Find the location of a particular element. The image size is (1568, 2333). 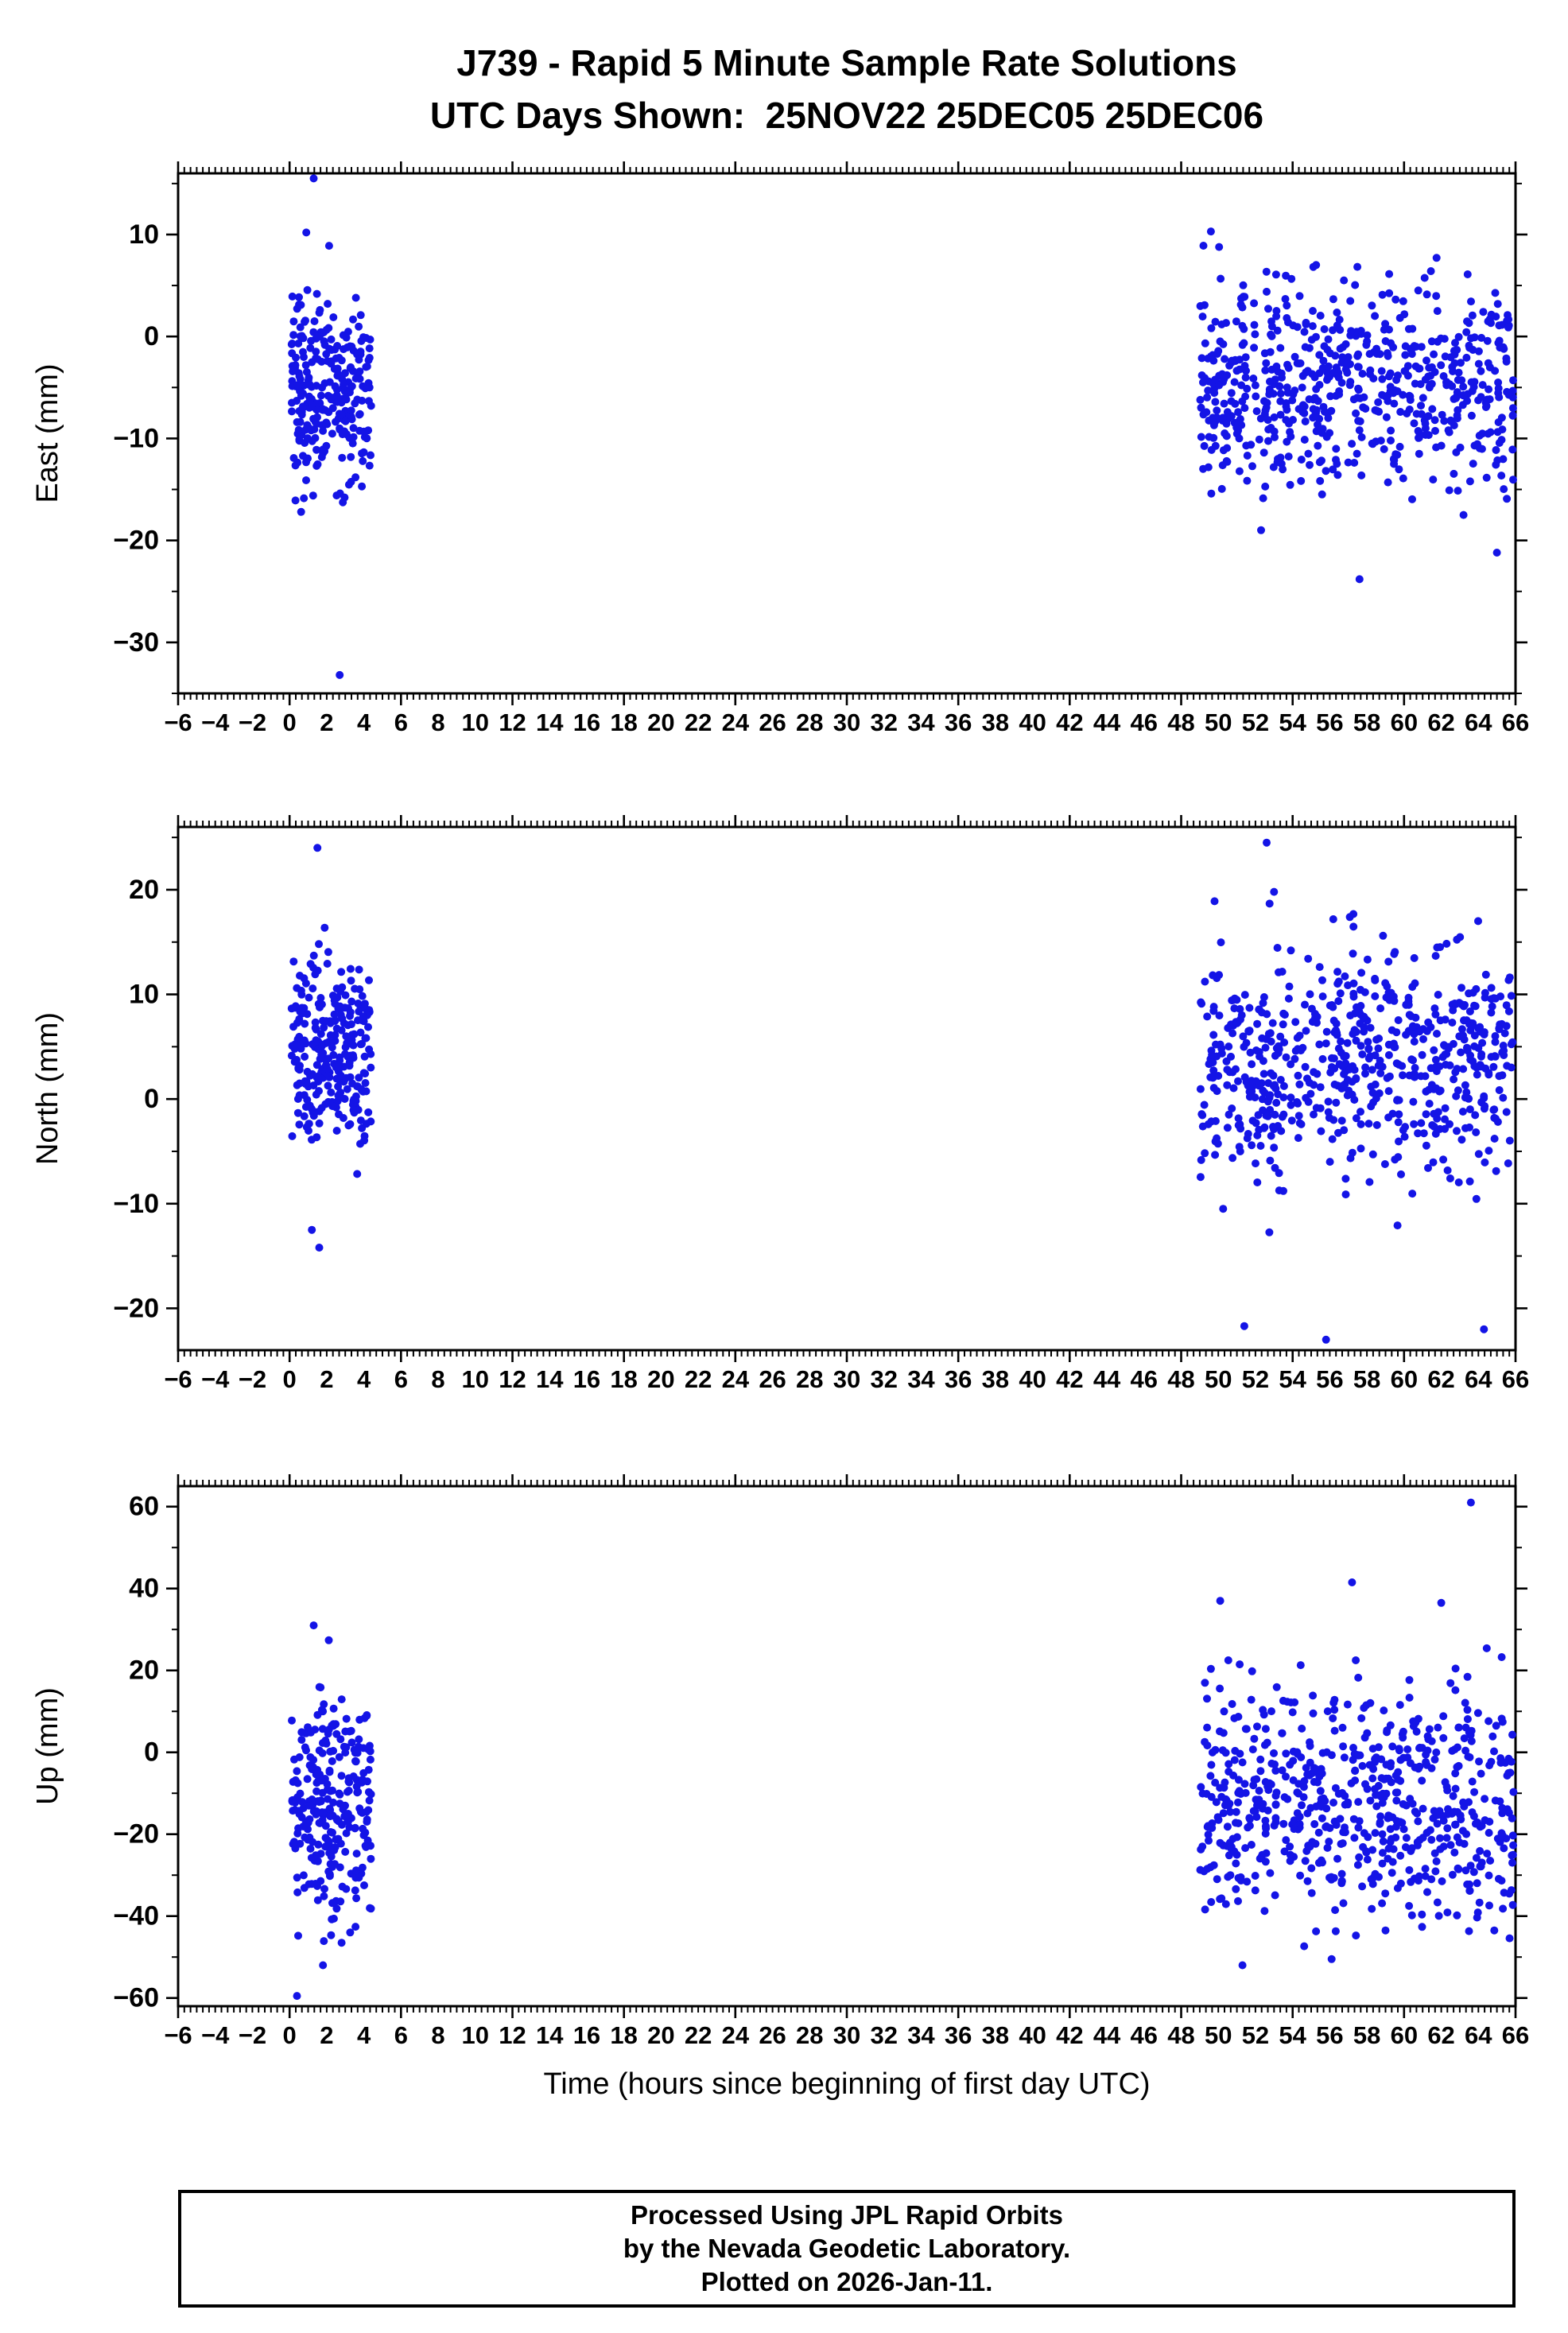

svg-text: −60 is located at coordinates (136, 1998).